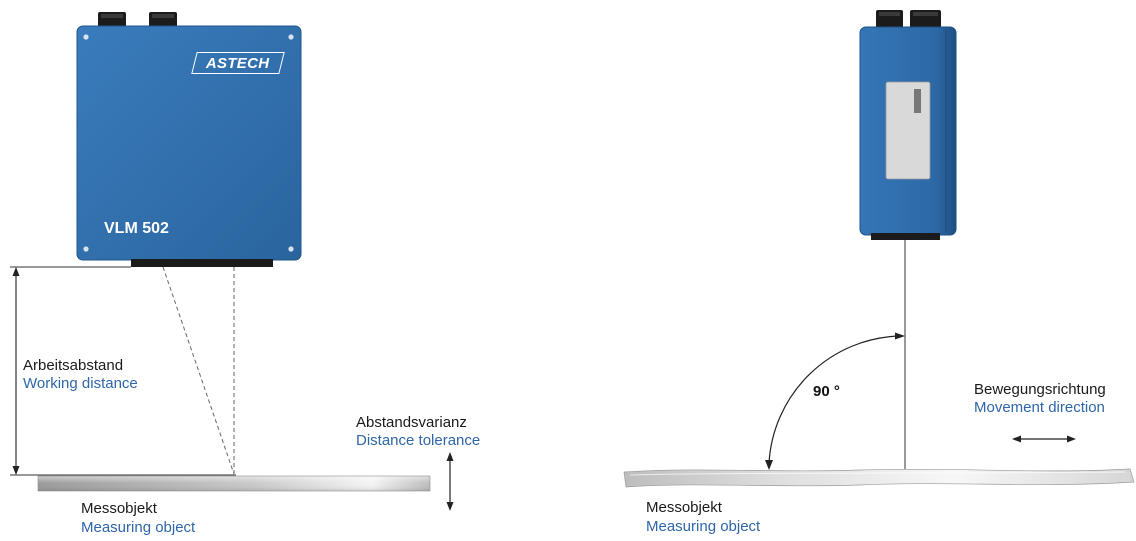  I want to click on sensor-housing, so click(189, 143).